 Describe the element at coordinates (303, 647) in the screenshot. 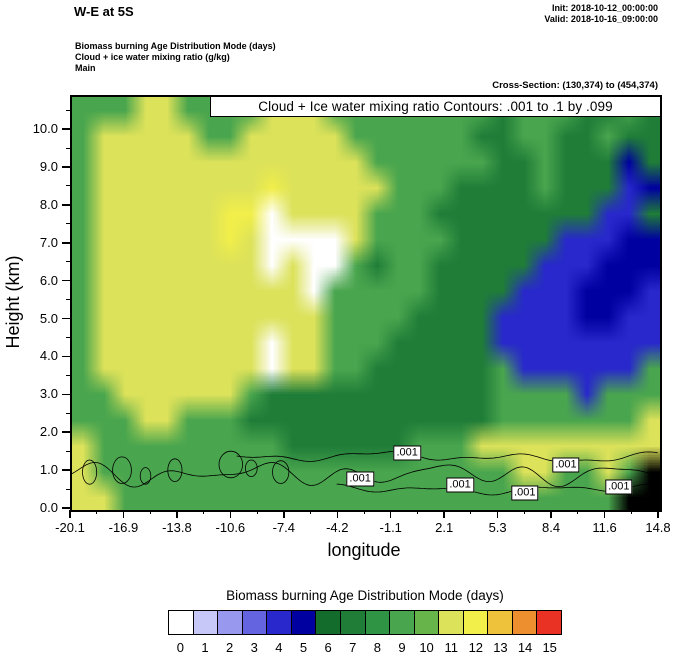

I see `colorbar-tick-label: 5` at that location.